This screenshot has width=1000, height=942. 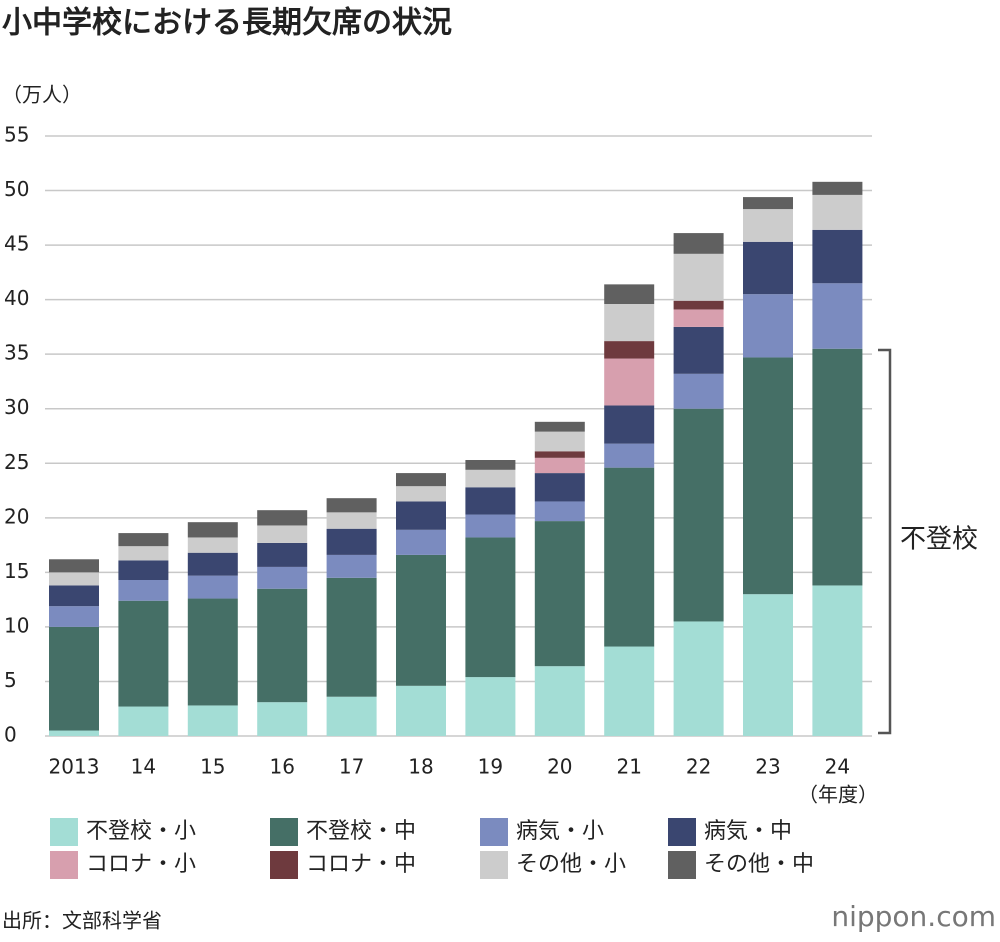 I want to click on legend-label: 不登校・小, so click(x=141, y=831).